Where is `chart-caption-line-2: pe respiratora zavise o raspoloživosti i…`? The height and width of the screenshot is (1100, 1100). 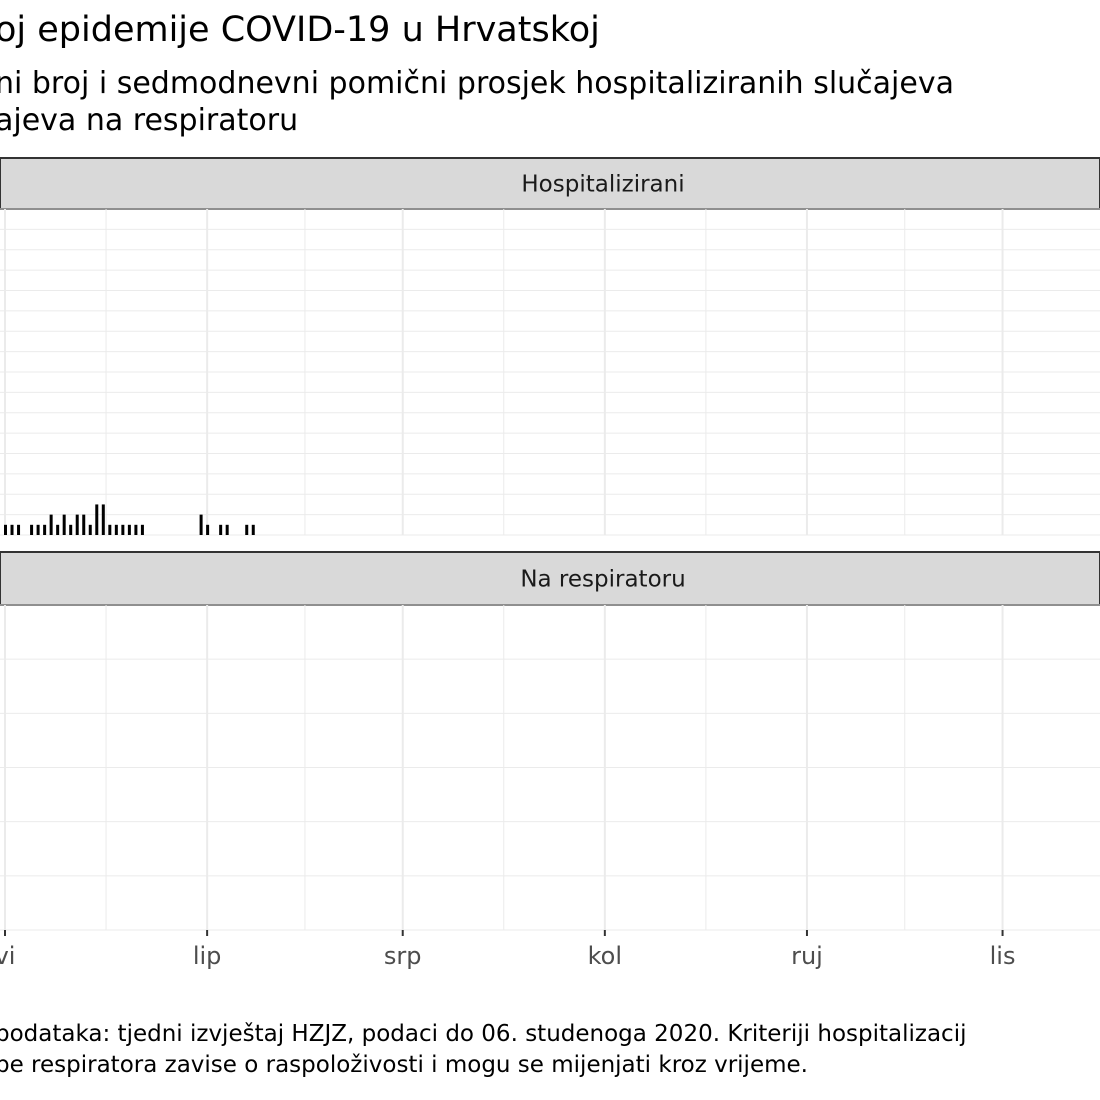 chart-caption-line-2: pe respiratora zavise o raspoloživosti i… is located at coordinates (404, 1065).